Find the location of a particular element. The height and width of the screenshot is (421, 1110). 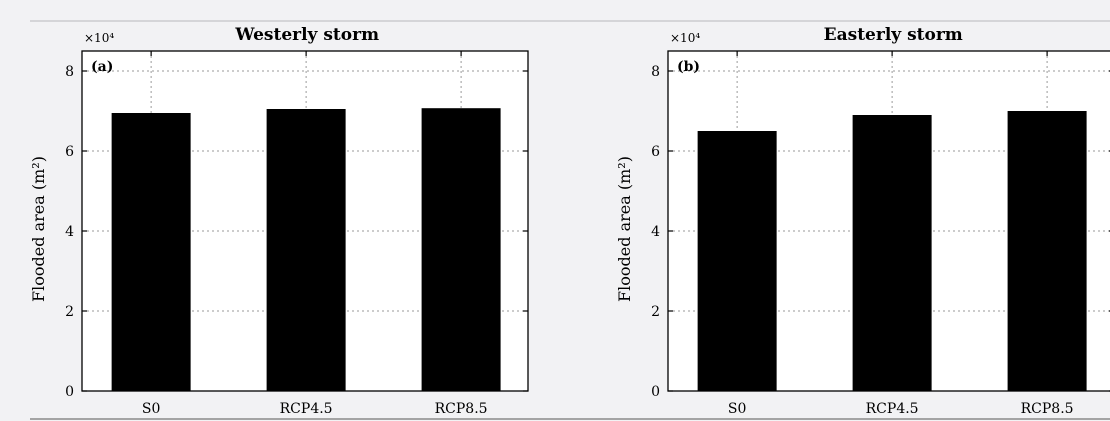

panel-label: (a) is located at coordinates (102, 67).